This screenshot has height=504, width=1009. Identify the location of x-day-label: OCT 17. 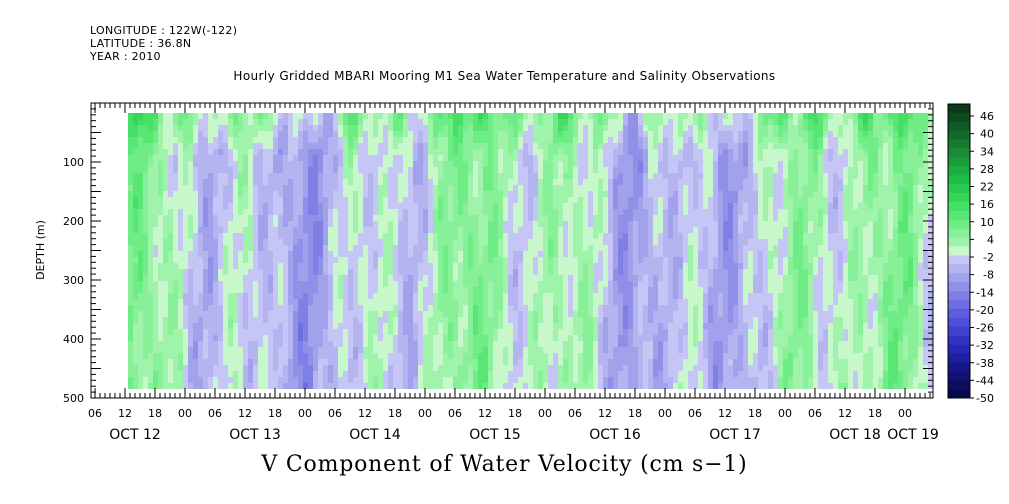
(735, 435).